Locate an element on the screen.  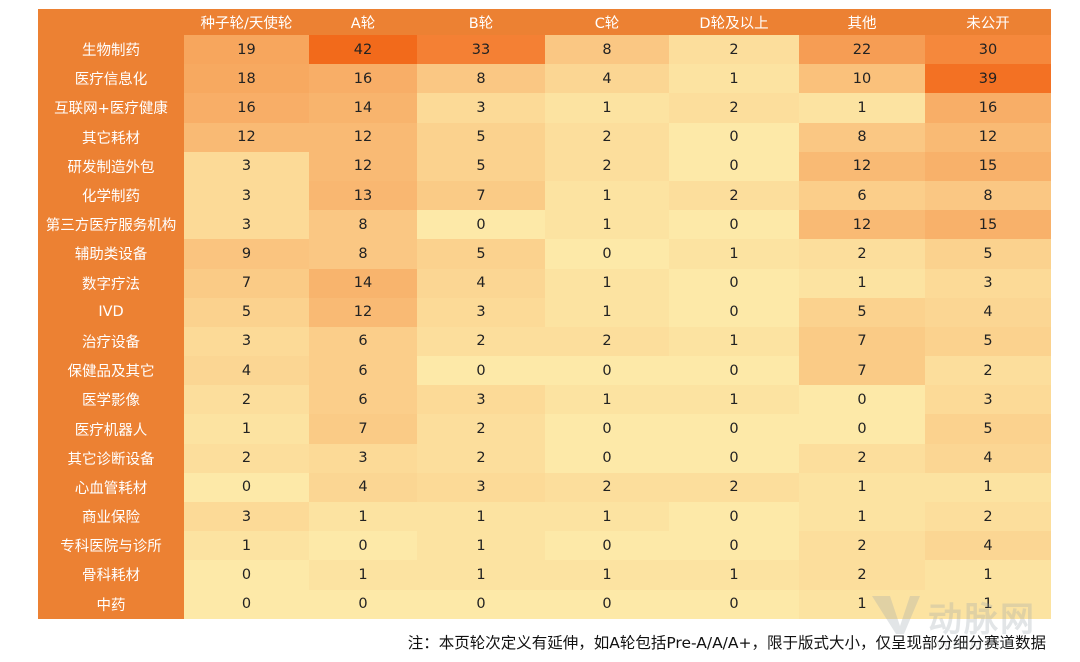
heatmap-cell: 9 is located at coordinates (246, 254).